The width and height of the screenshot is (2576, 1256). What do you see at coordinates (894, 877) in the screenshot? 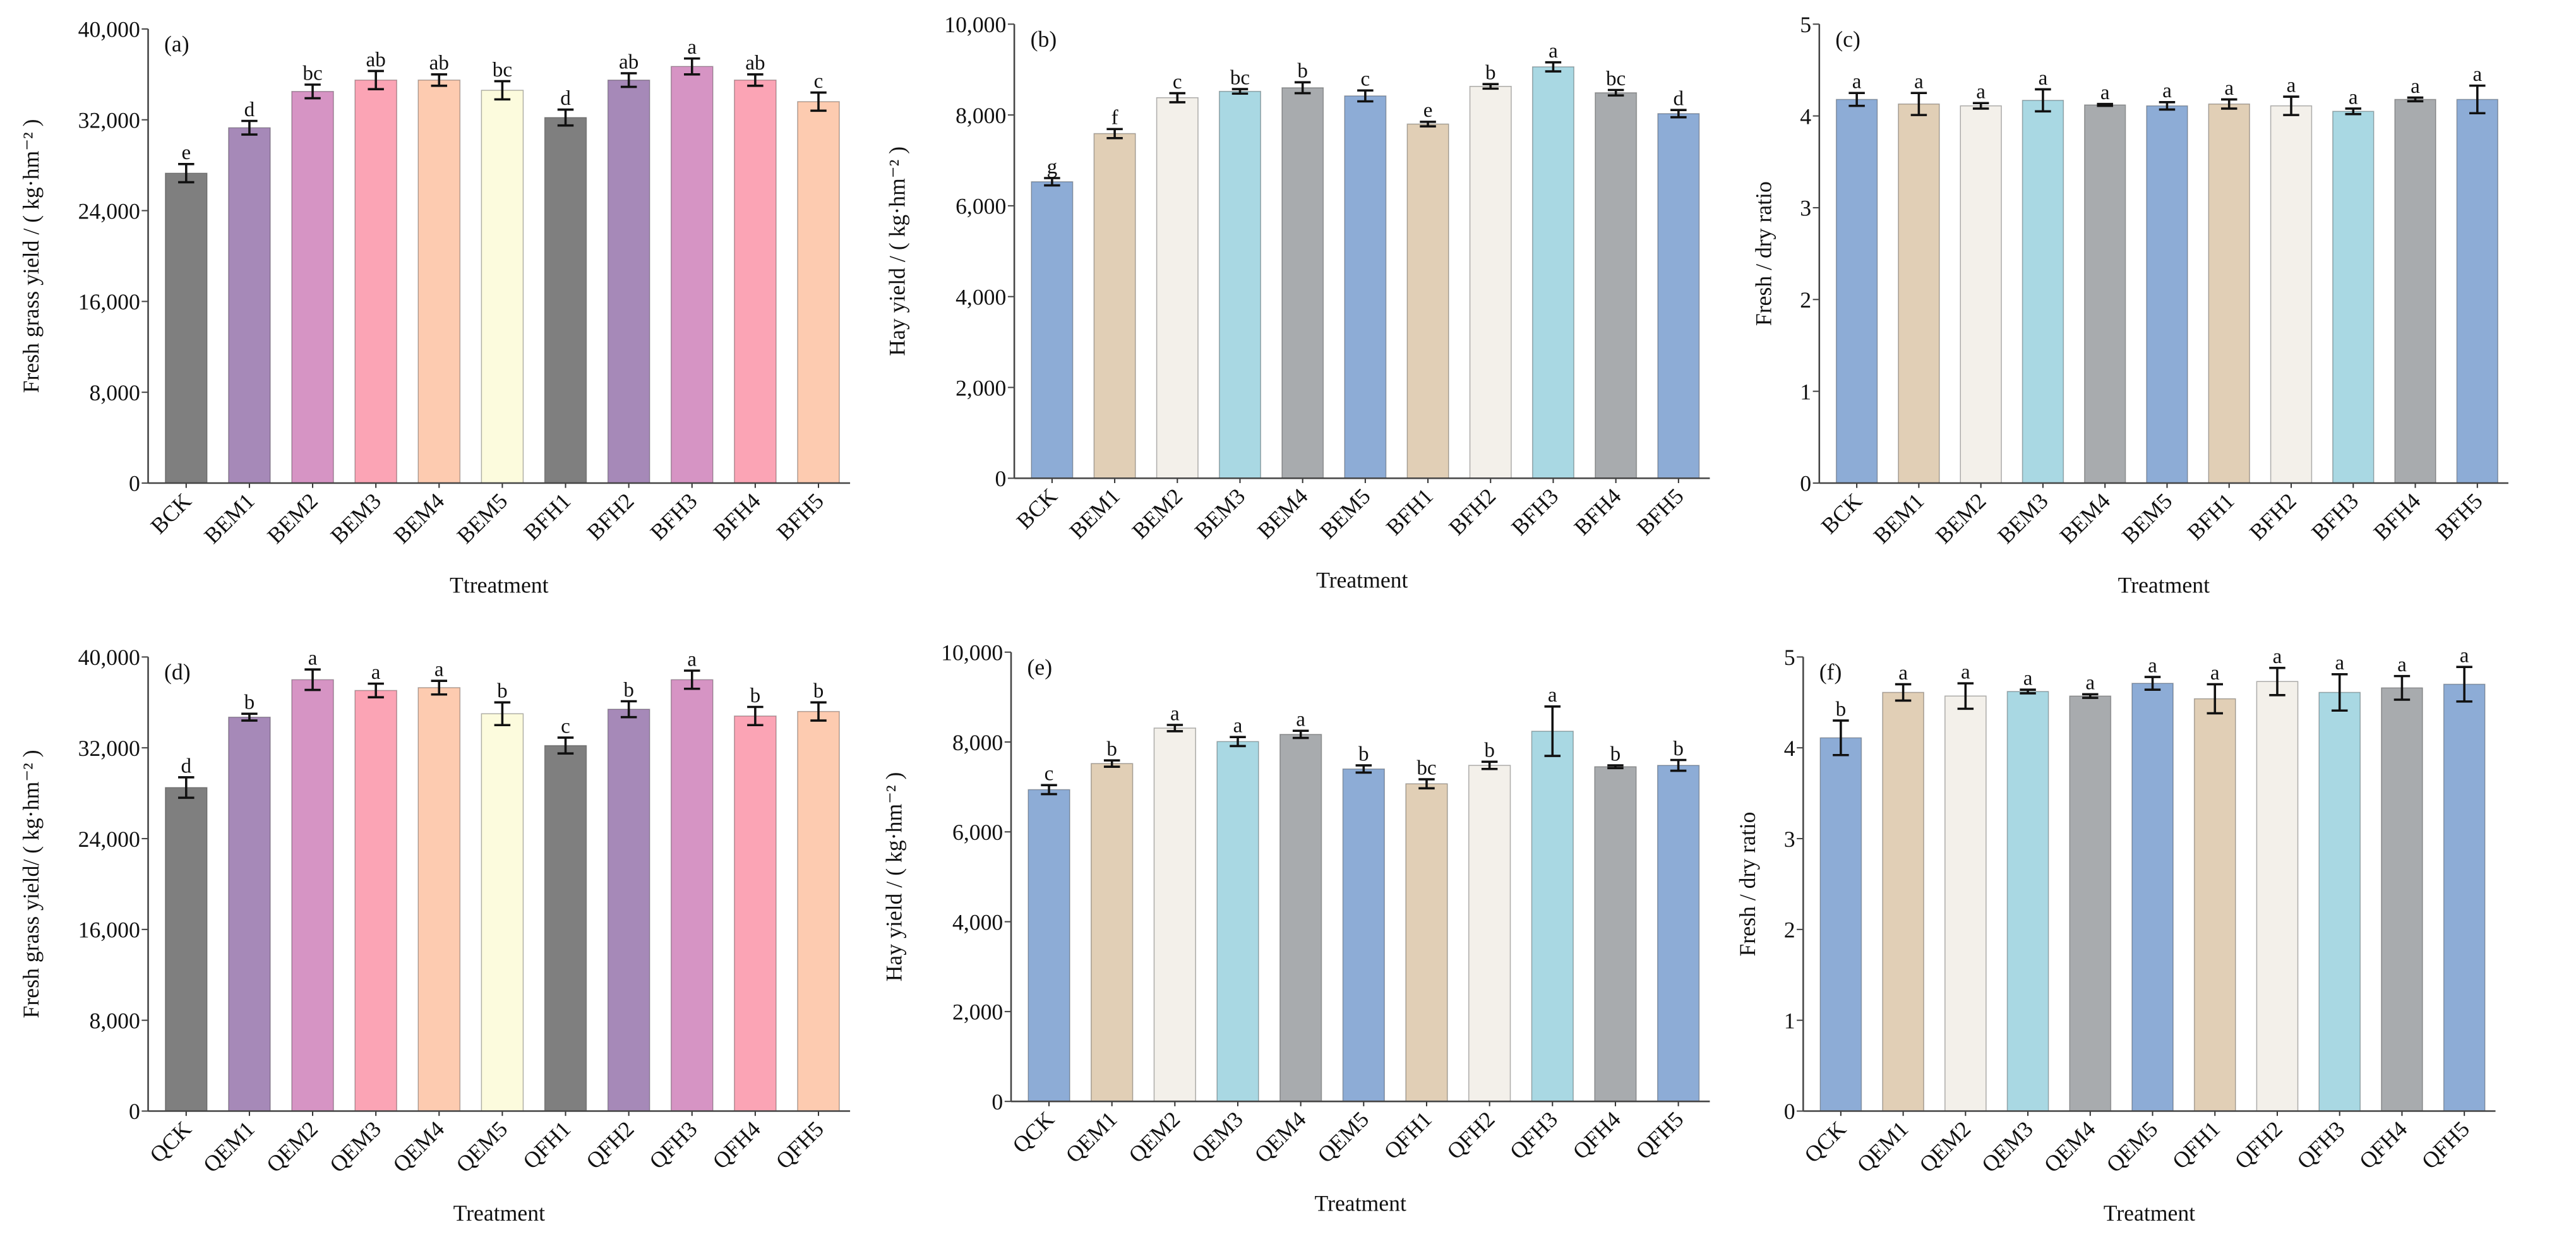
I see `y-axis-title: Hay yield / ( kg·hm⁻² )` at bounding box center [894, 877].